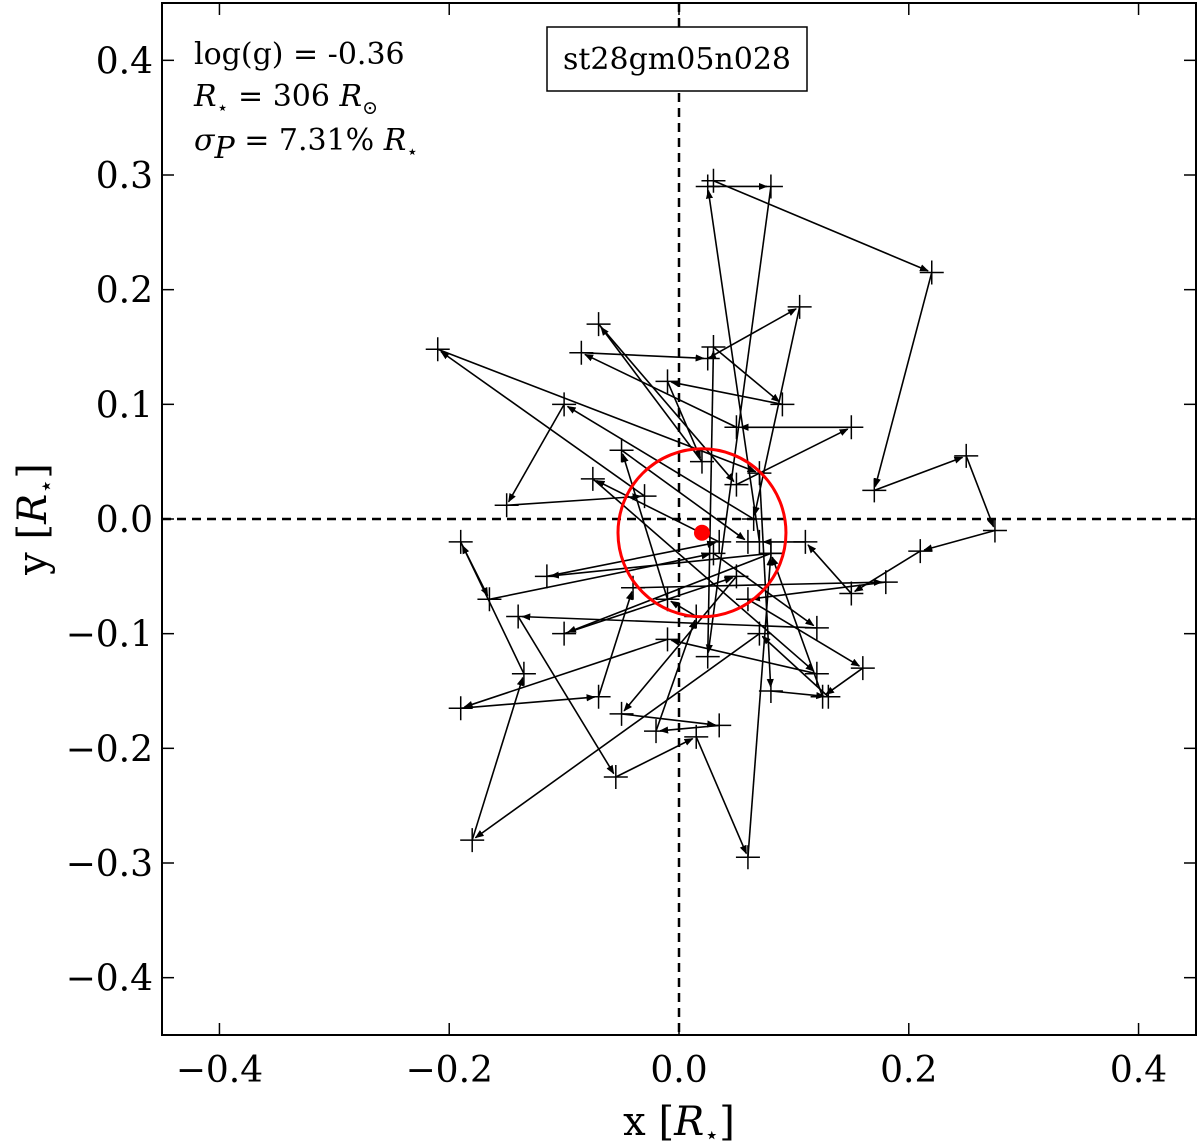 Image resolution: width=1200 pixels, height=1146 pixels. Describe the element at coordinates (205, 140) in the screenshot. I see `sigma-symbol: σ` at that location.